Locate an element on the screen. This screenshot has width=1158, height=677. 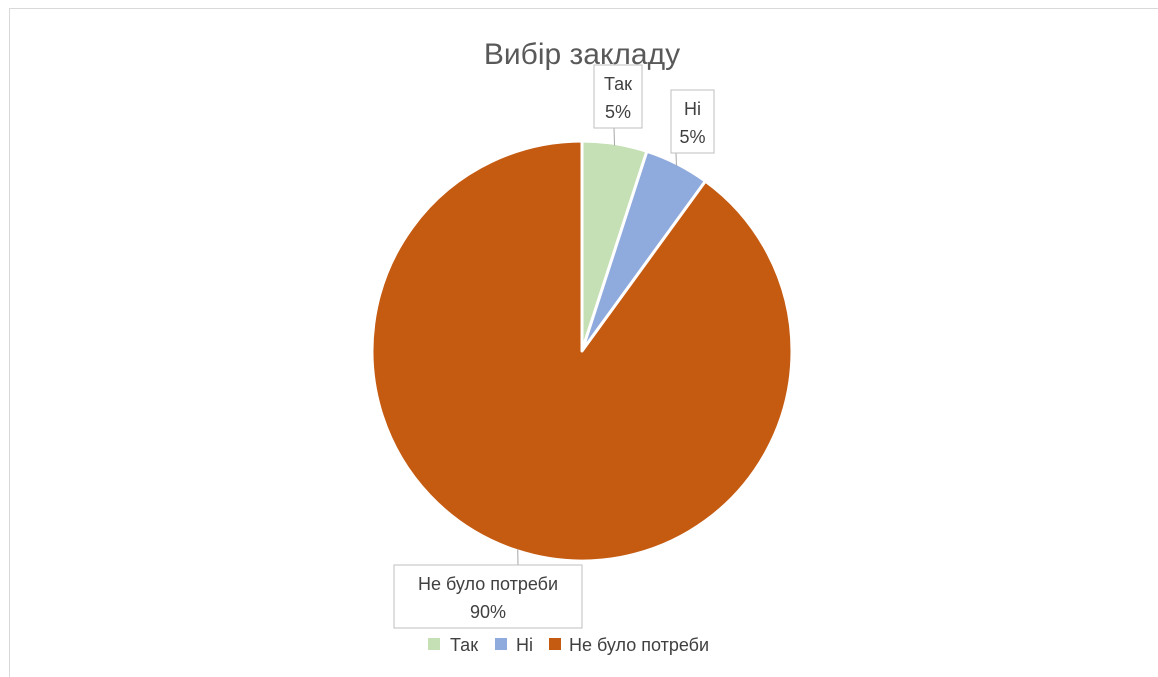
legend-item-0: Так is located at coordinates (453, 645).